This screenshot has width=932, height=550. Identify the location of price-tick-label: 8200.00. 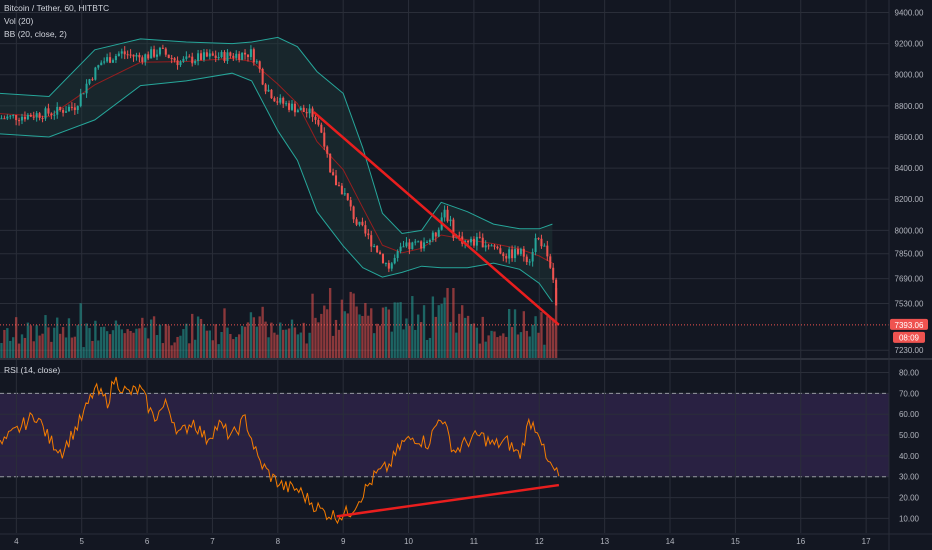
(909, 199).